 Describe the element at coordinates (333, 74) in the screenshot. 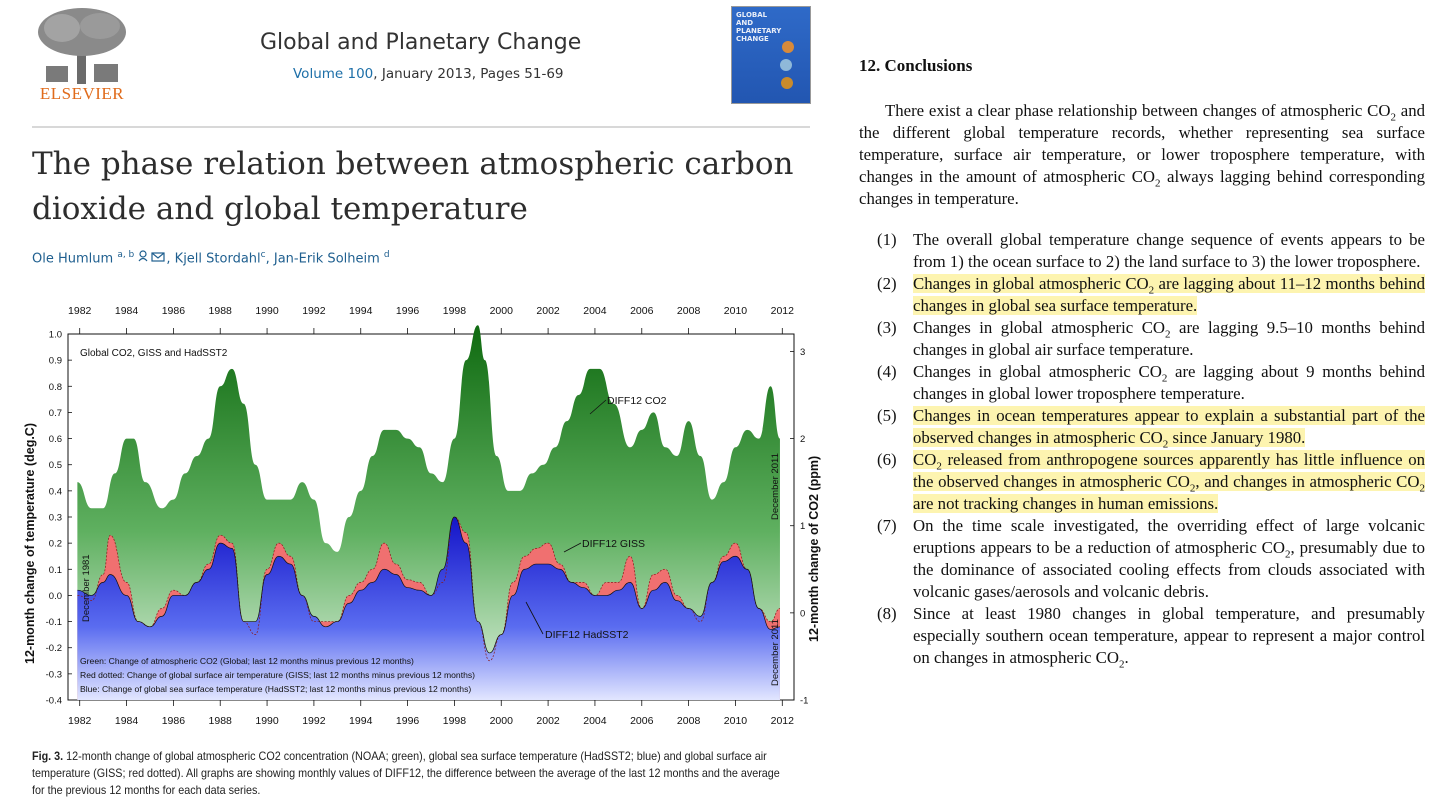

I see `volume-link: Volume 100` at that location.